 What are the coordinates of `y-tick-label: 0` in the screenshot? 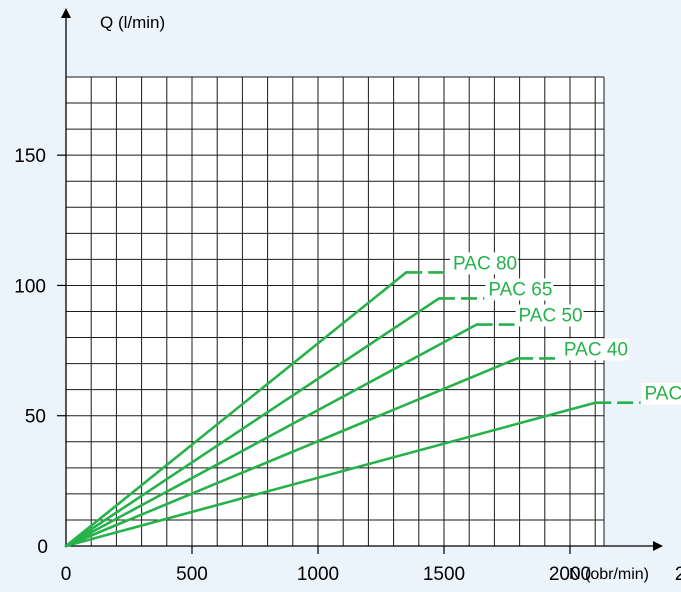 It's located at (42, 547).